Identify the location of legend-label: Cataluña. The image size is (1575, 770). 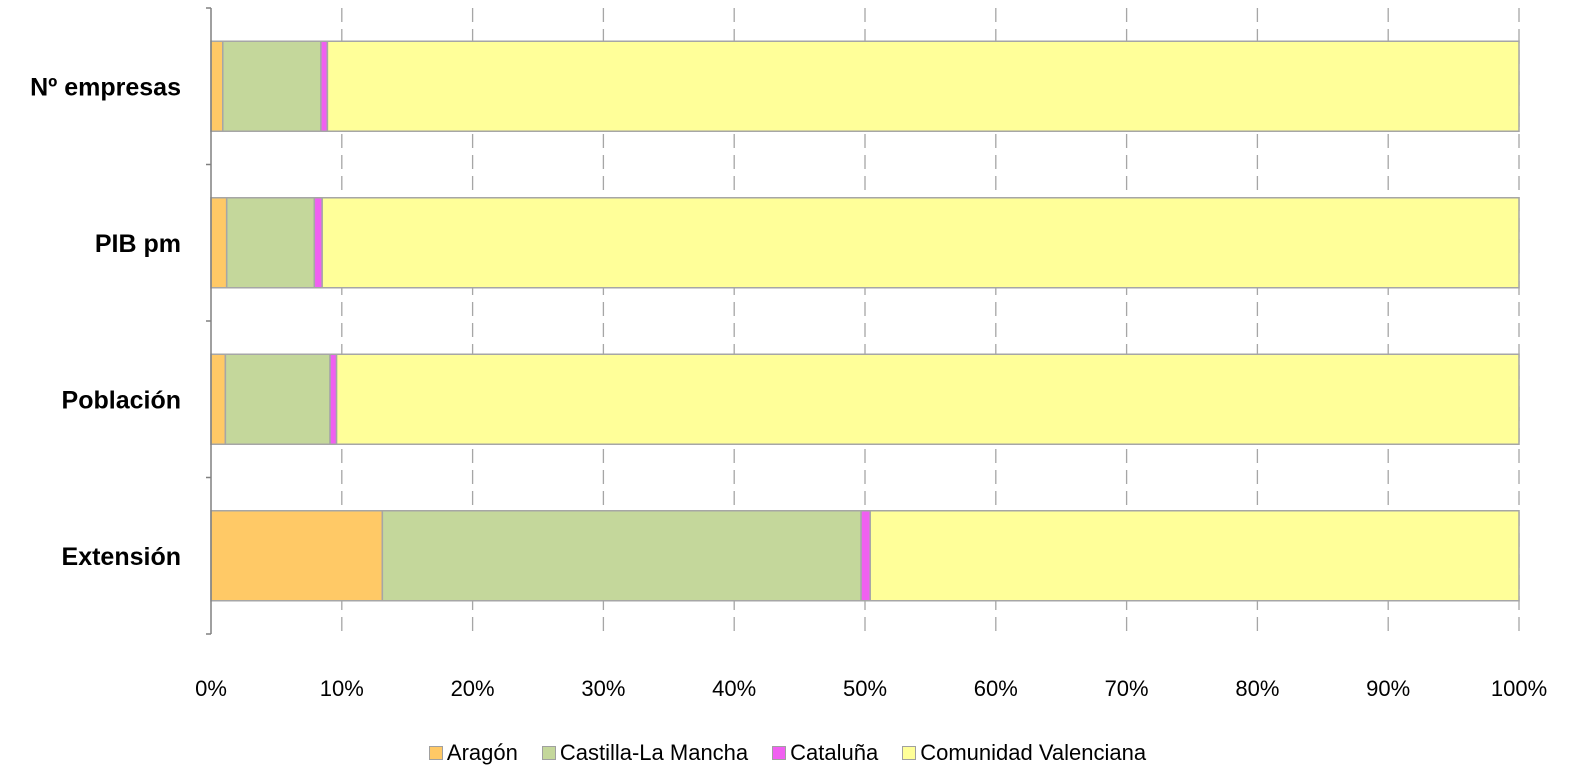
(834, 752).